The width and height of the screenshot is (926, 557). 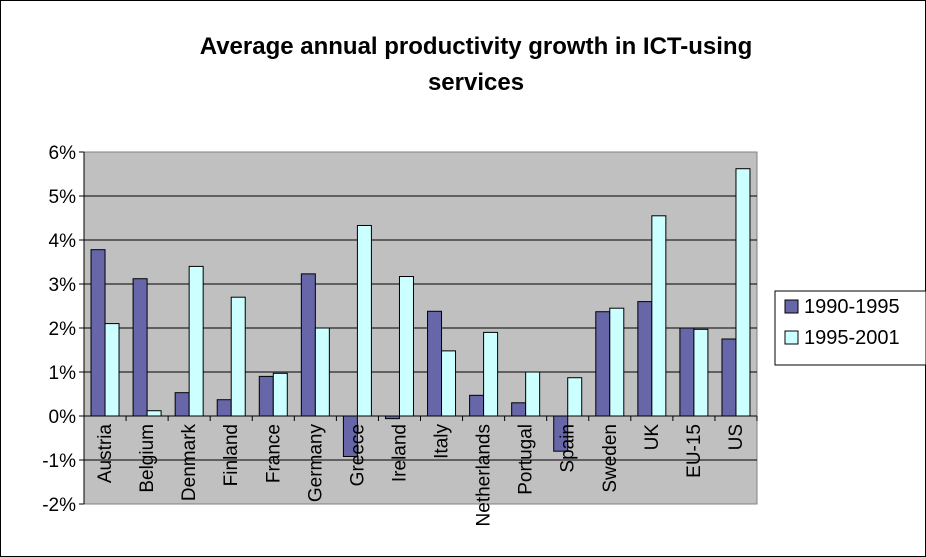 What do you see at coordinates (477, 405) in the screenshot?
I see `bar-1990-1995-Netherlands` at bounding box center [477, 405].